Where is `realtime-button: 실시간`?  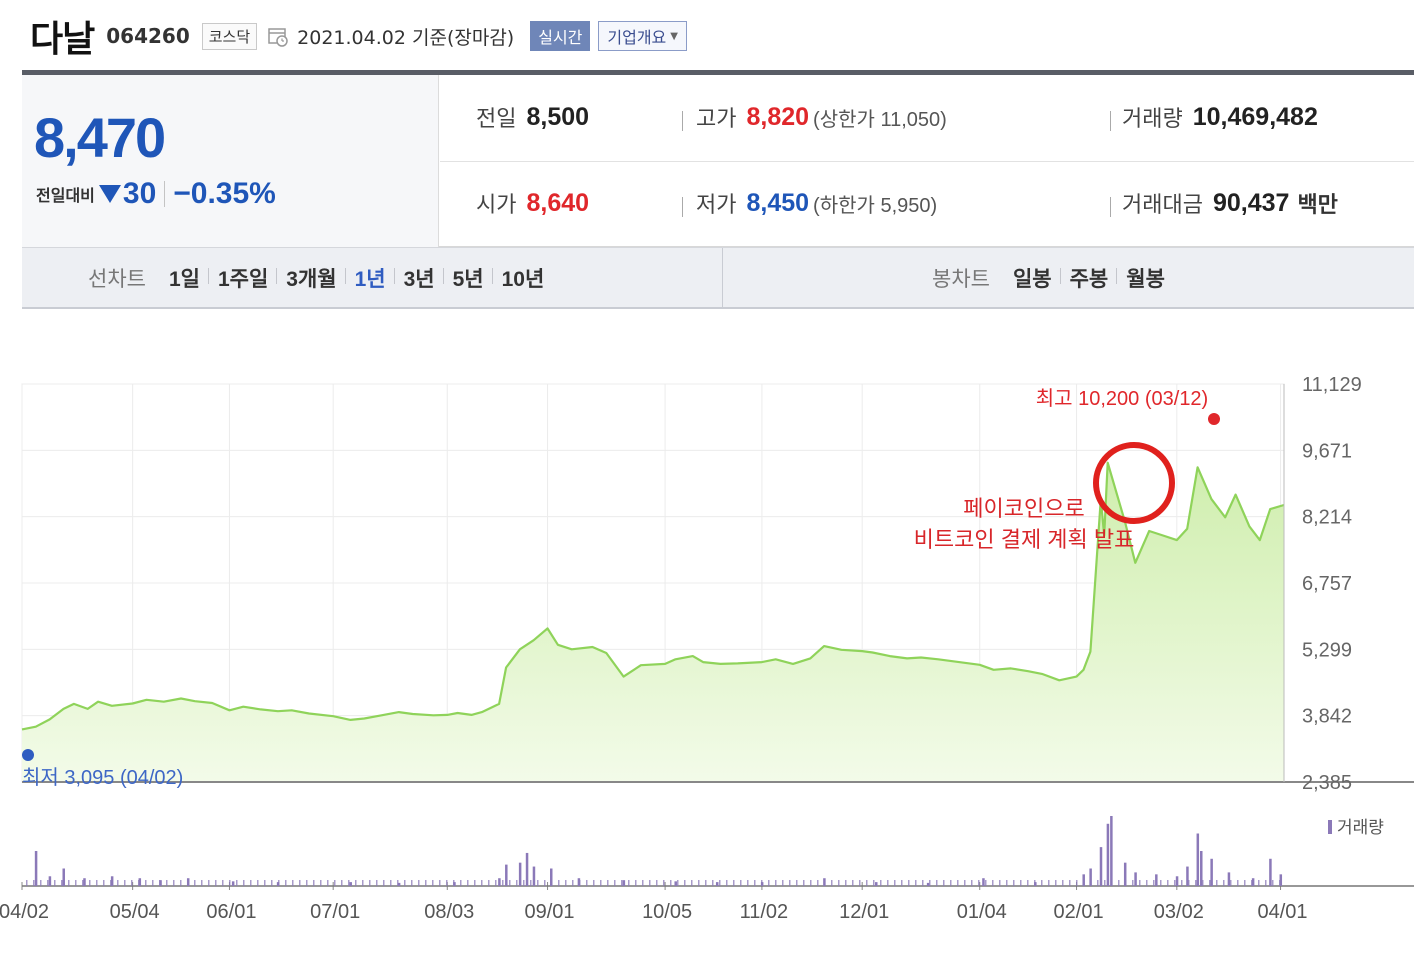 realtime-button: 실시간 is located at coordinates (560, 36).